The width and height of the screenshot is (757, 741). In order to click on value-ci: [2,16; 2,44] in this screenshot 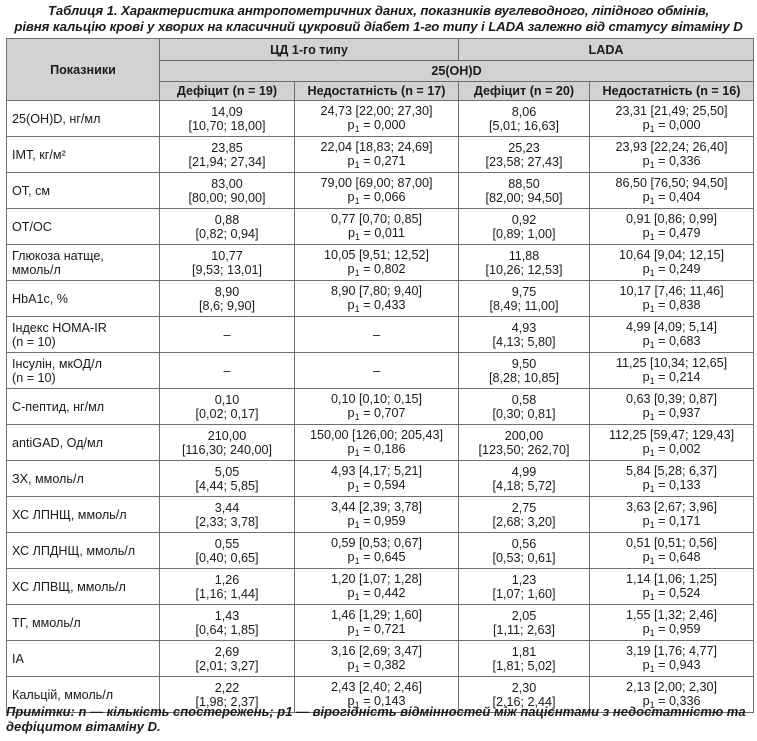, I will do `click(524, 701)`.